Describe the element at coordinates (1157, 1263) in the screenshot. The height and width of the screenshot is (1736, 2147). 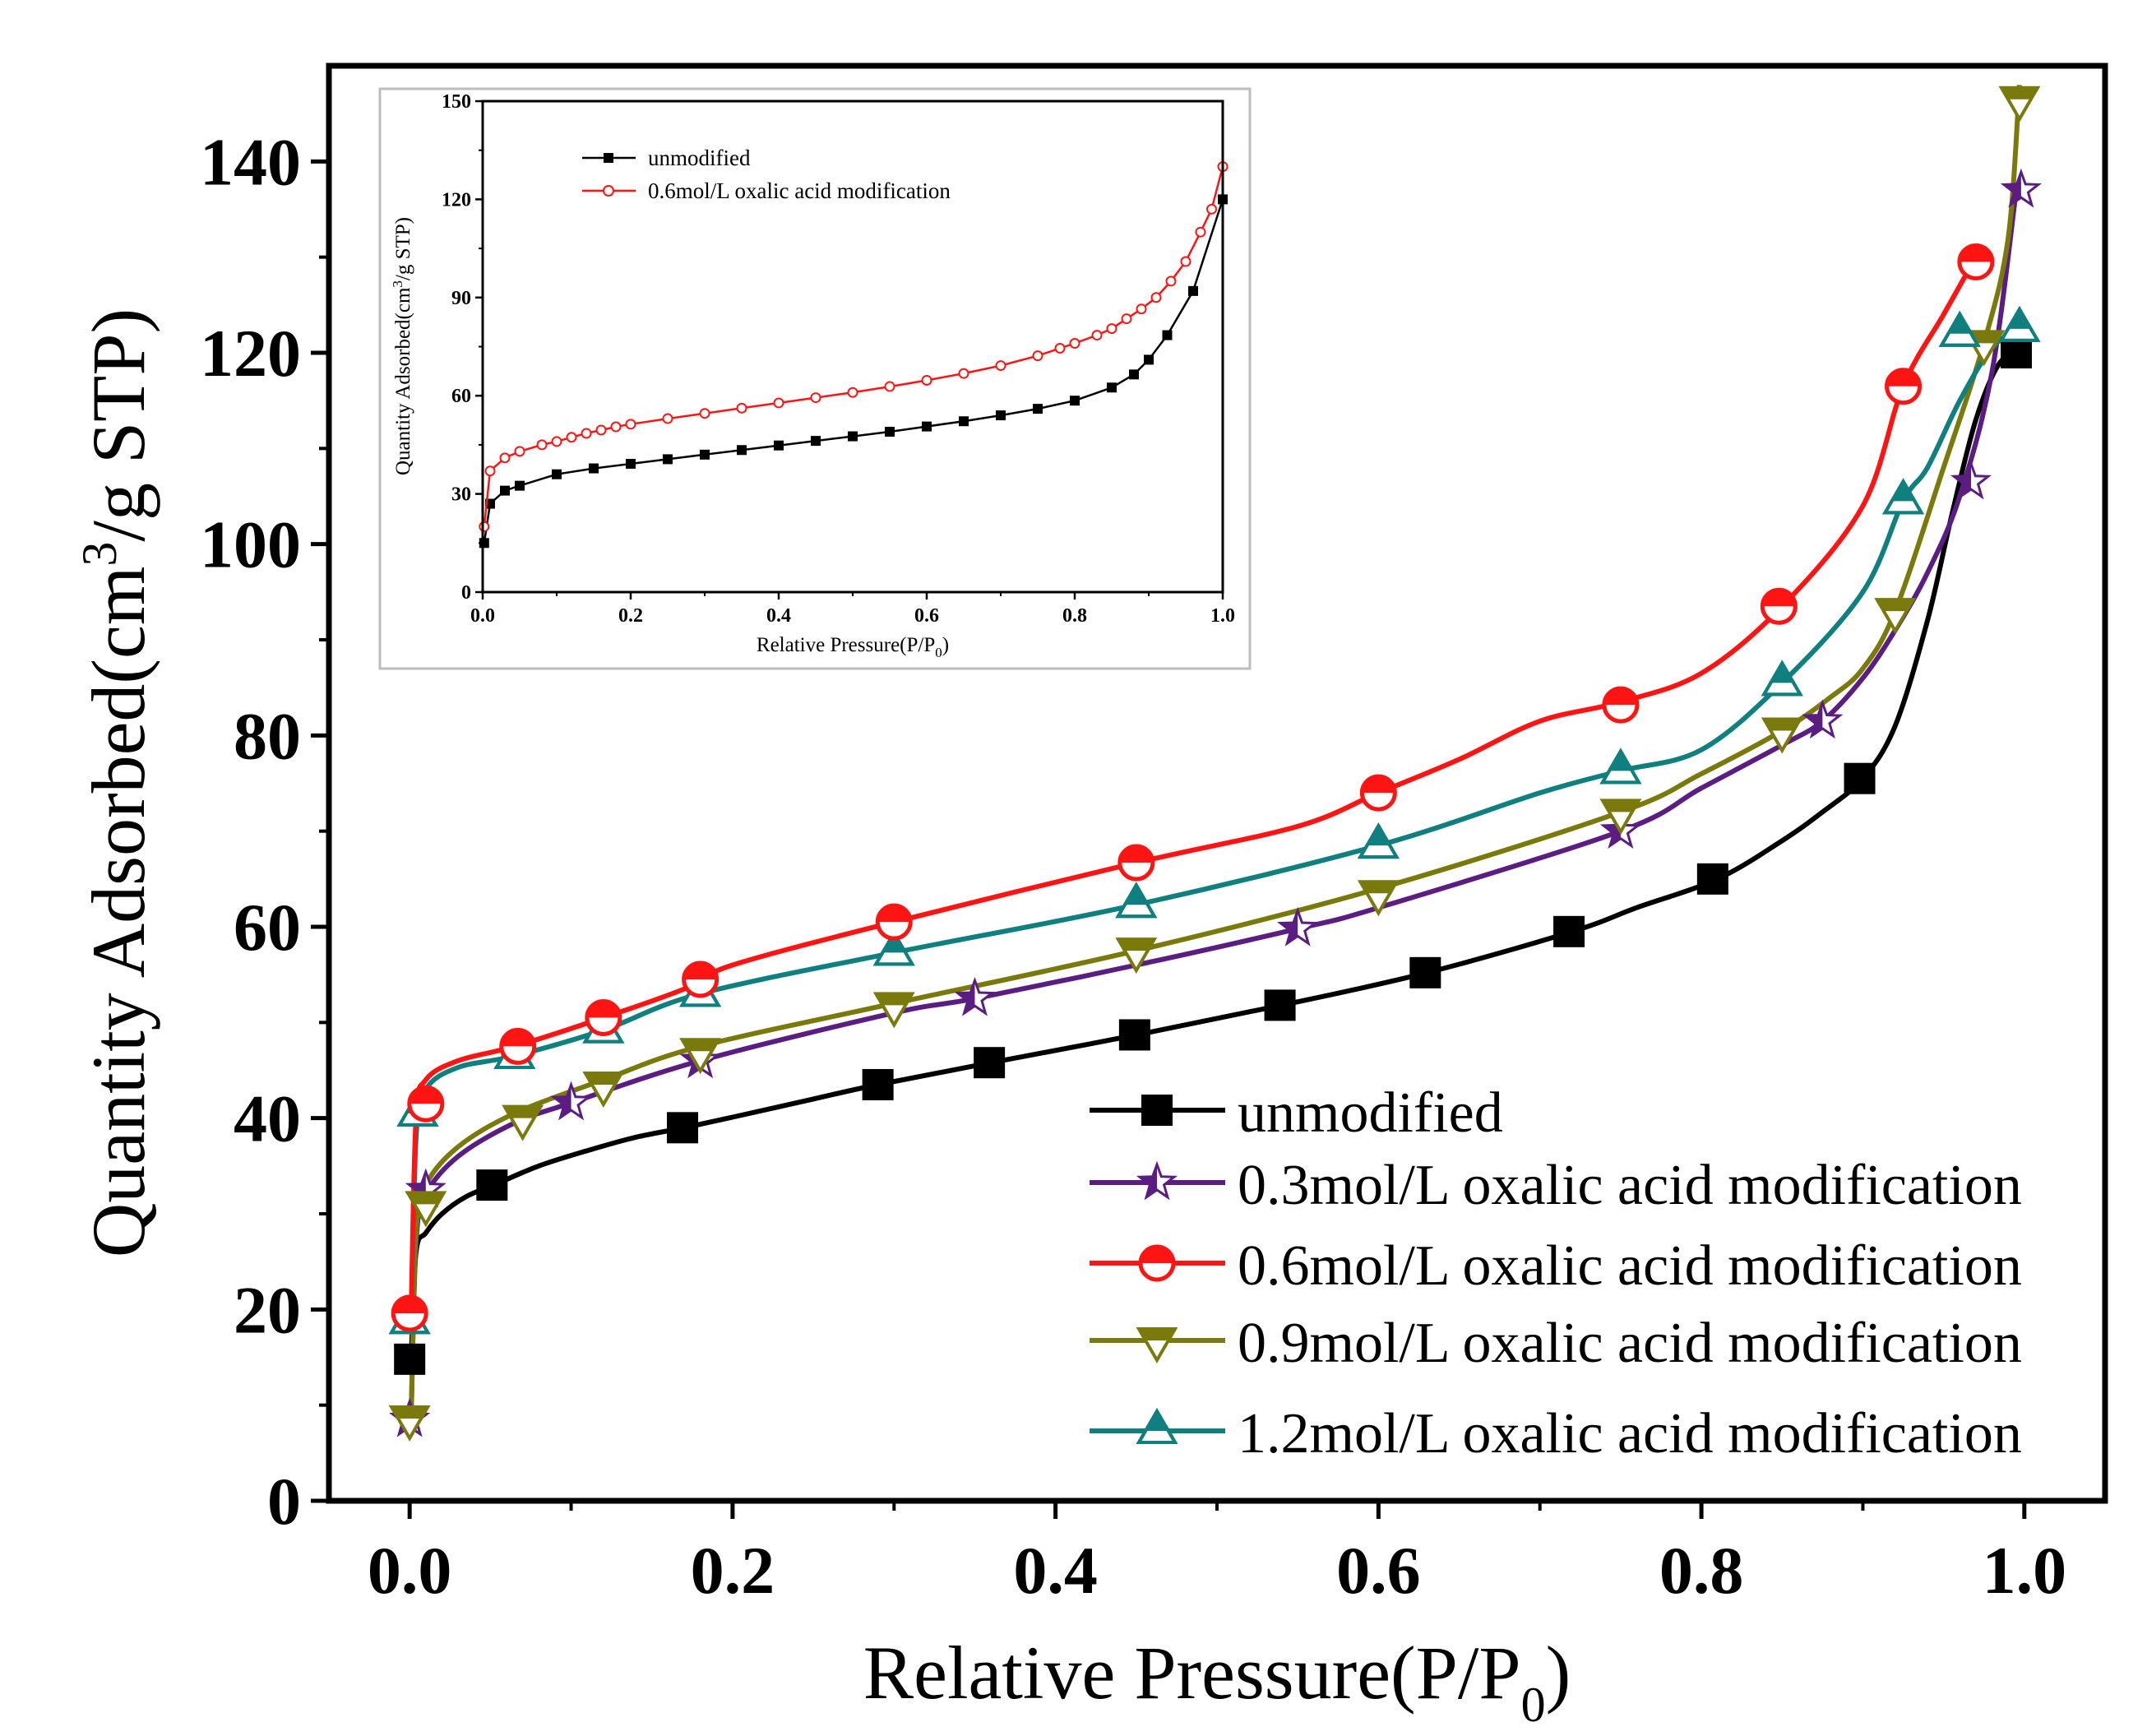
I see `legend-marker-m06` at that location.